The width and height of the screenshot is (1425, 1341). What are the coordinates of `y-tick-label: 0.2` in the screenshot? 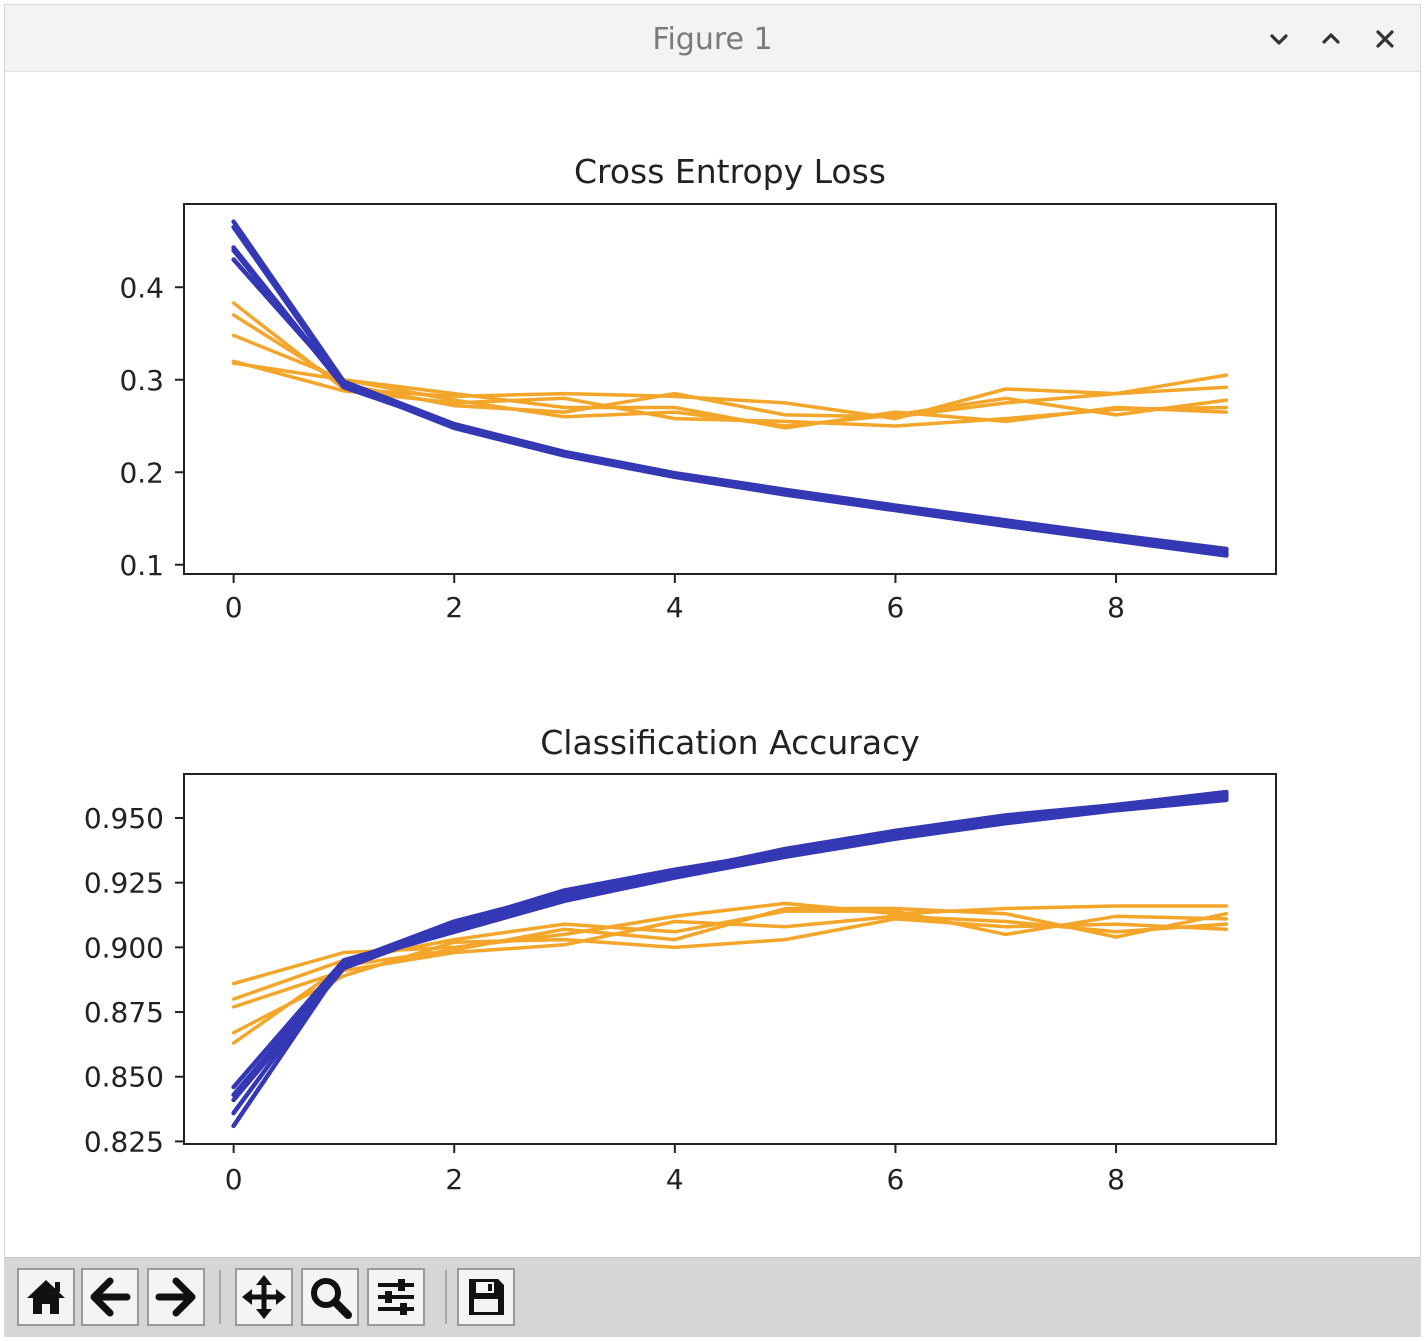 It's located at (141, 472).